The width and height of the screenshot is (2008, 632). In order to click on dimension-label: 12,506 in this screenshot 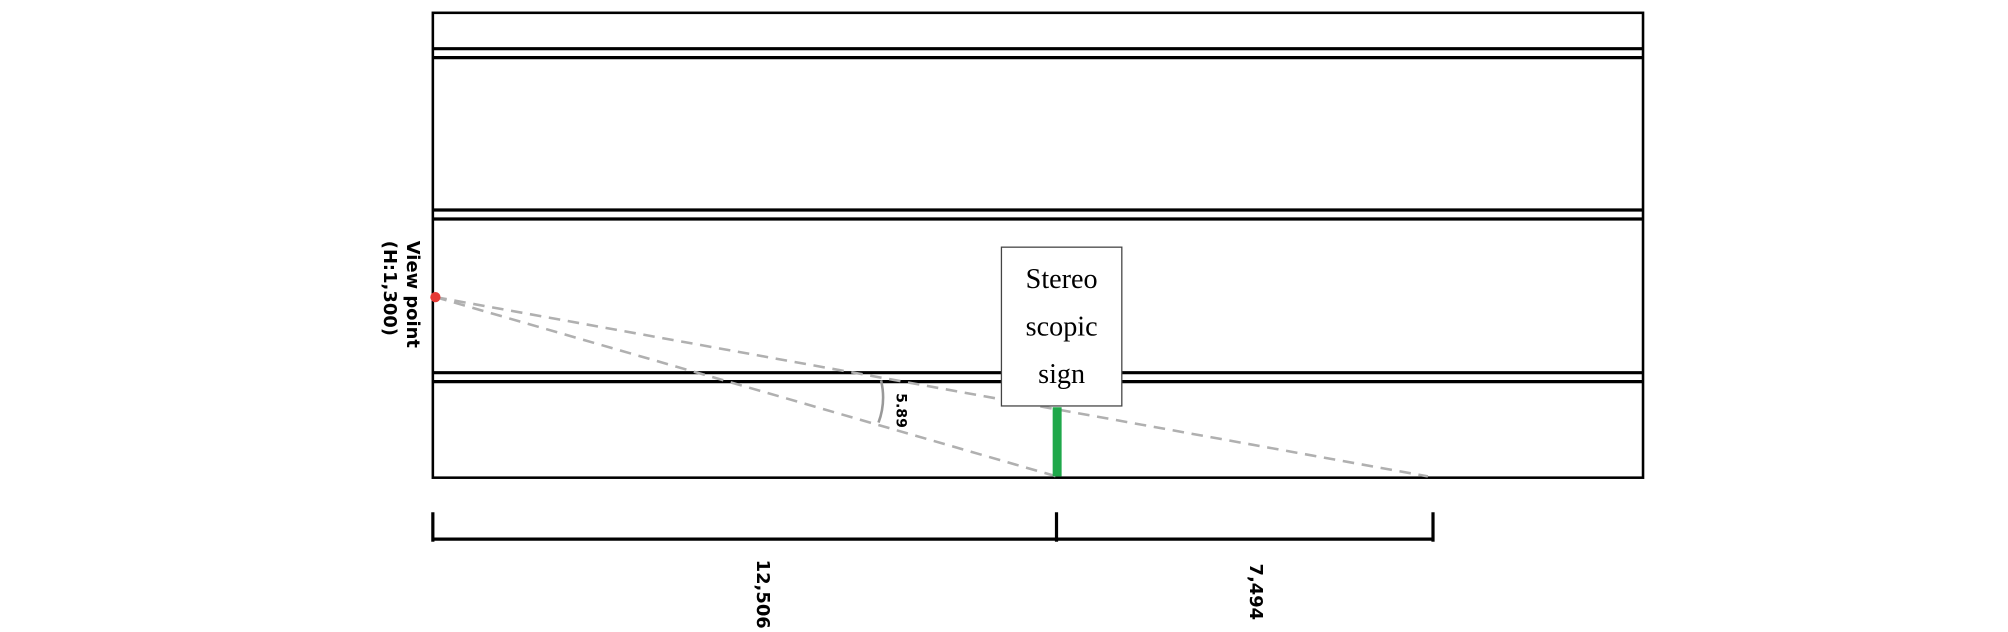, I will do `click(762, 594)`.